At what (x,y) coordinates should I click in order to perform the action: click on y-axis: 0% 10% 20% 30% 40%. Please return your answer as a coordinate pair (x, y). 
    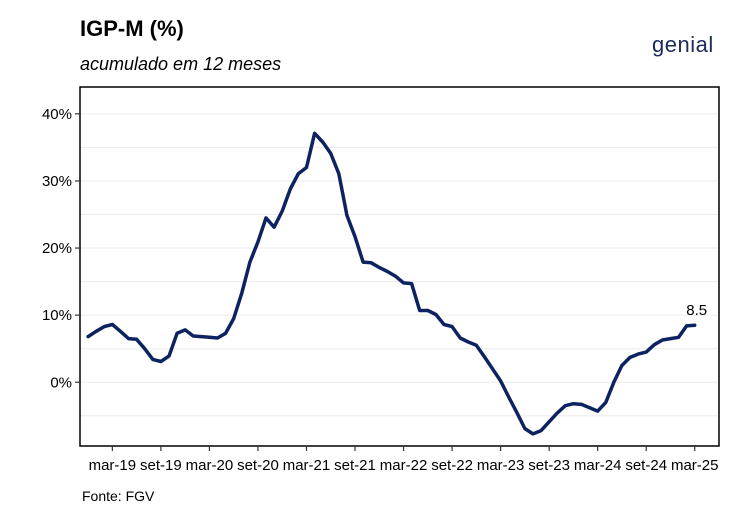
    Looking at the image, I should click on (61, 248).